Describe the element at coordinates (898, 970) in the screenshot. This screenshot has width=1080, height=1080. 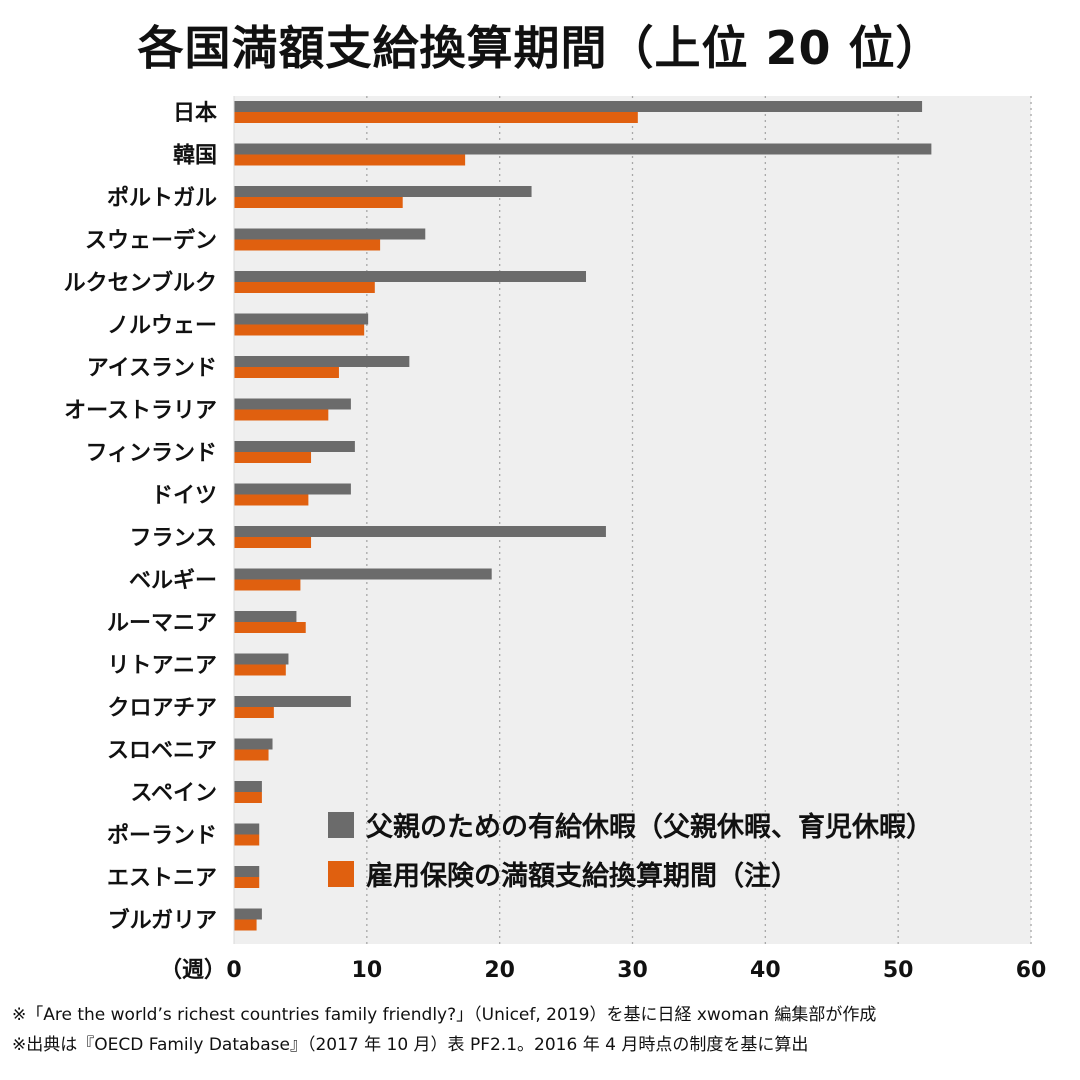
I see `x-tick-label: 50` at that location.